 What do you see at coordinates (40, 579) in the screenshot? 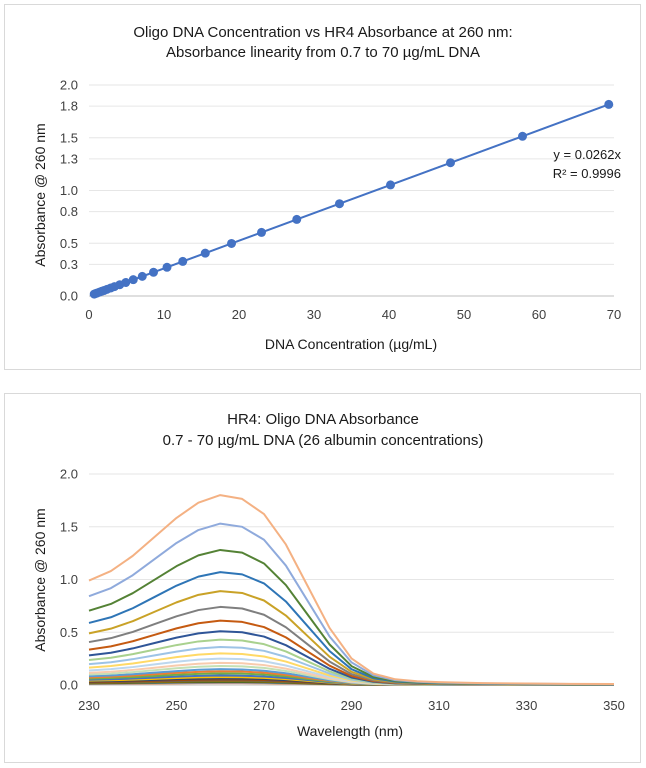
I see `chart2-y-axis-label: Absorbance @ 260 nm` at bounding box center [40, 579].